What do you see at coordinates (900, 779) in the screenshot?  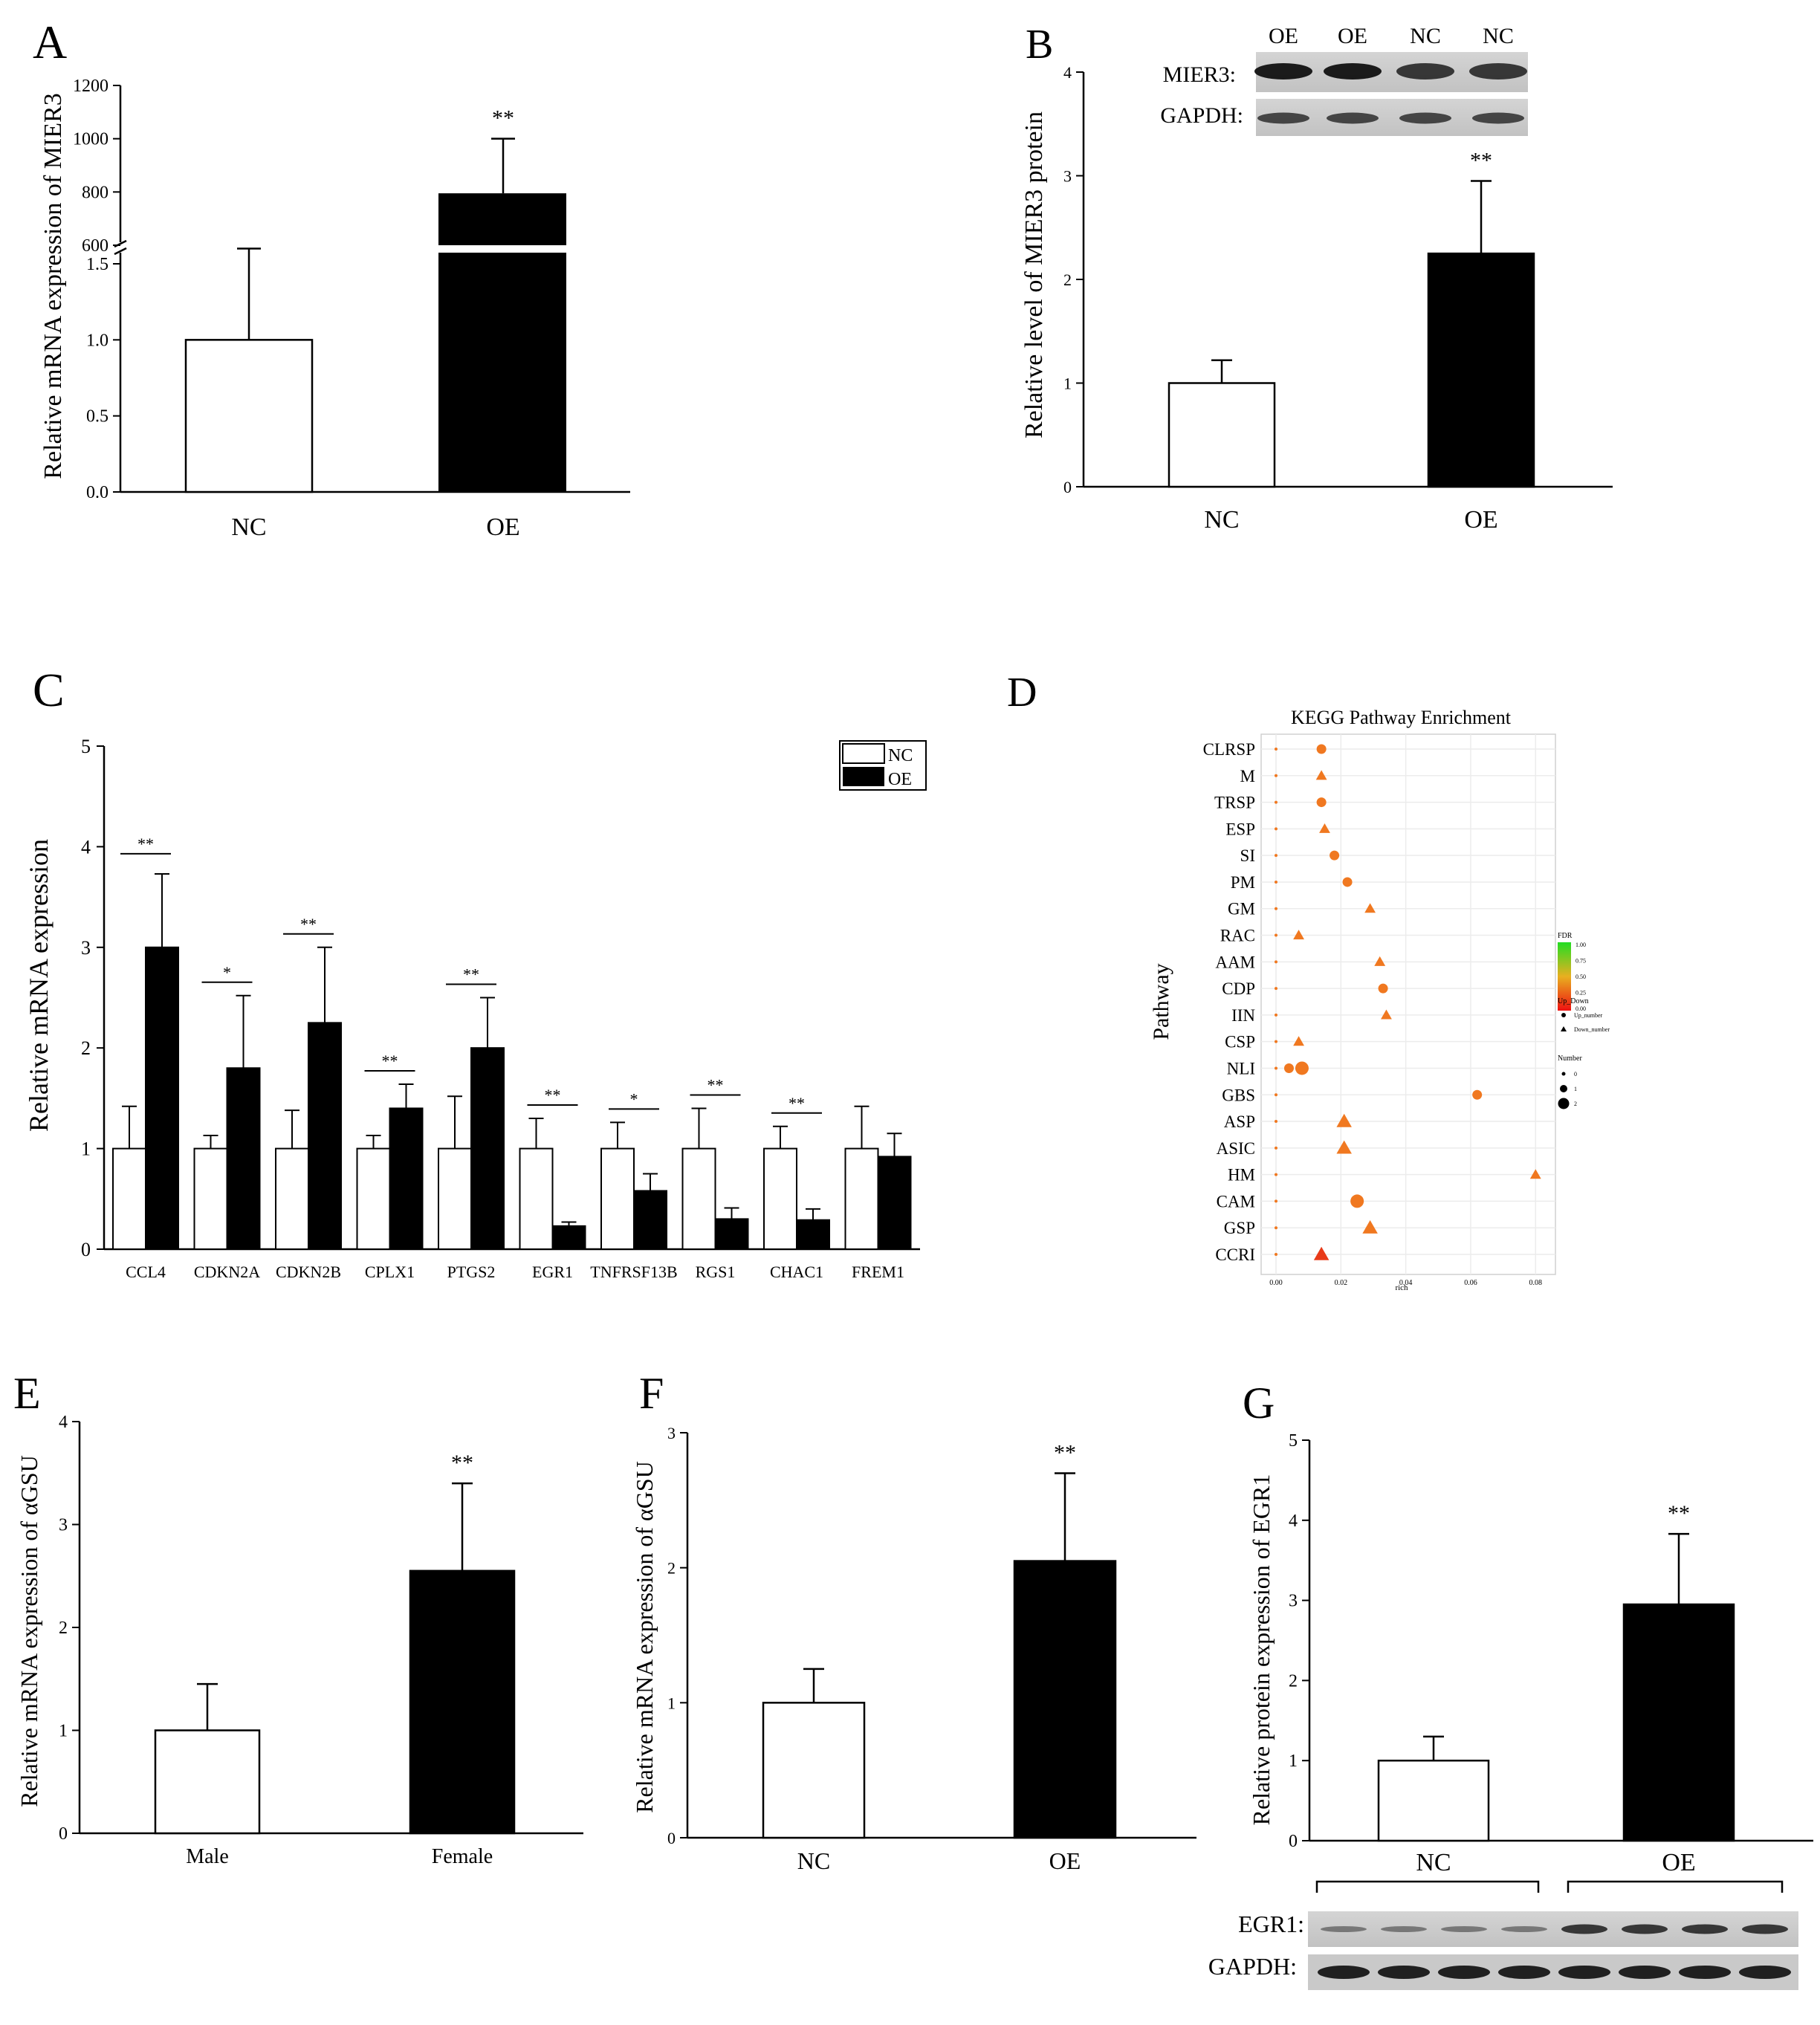 I see `legend-label-oe: OE` at bounding box center [900, 779].